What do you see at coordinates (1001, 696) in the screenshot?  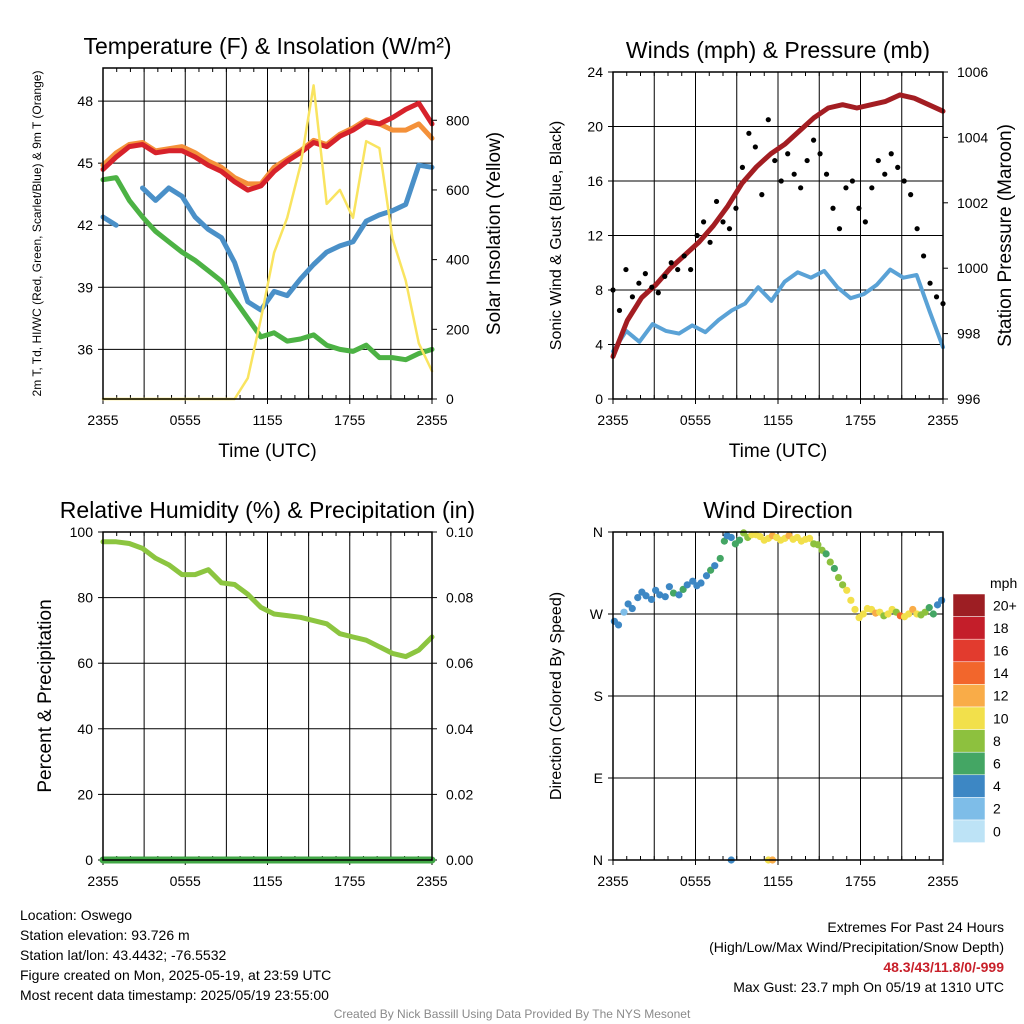 I see `legend-label: 12` at bounding box center [1001, 696].